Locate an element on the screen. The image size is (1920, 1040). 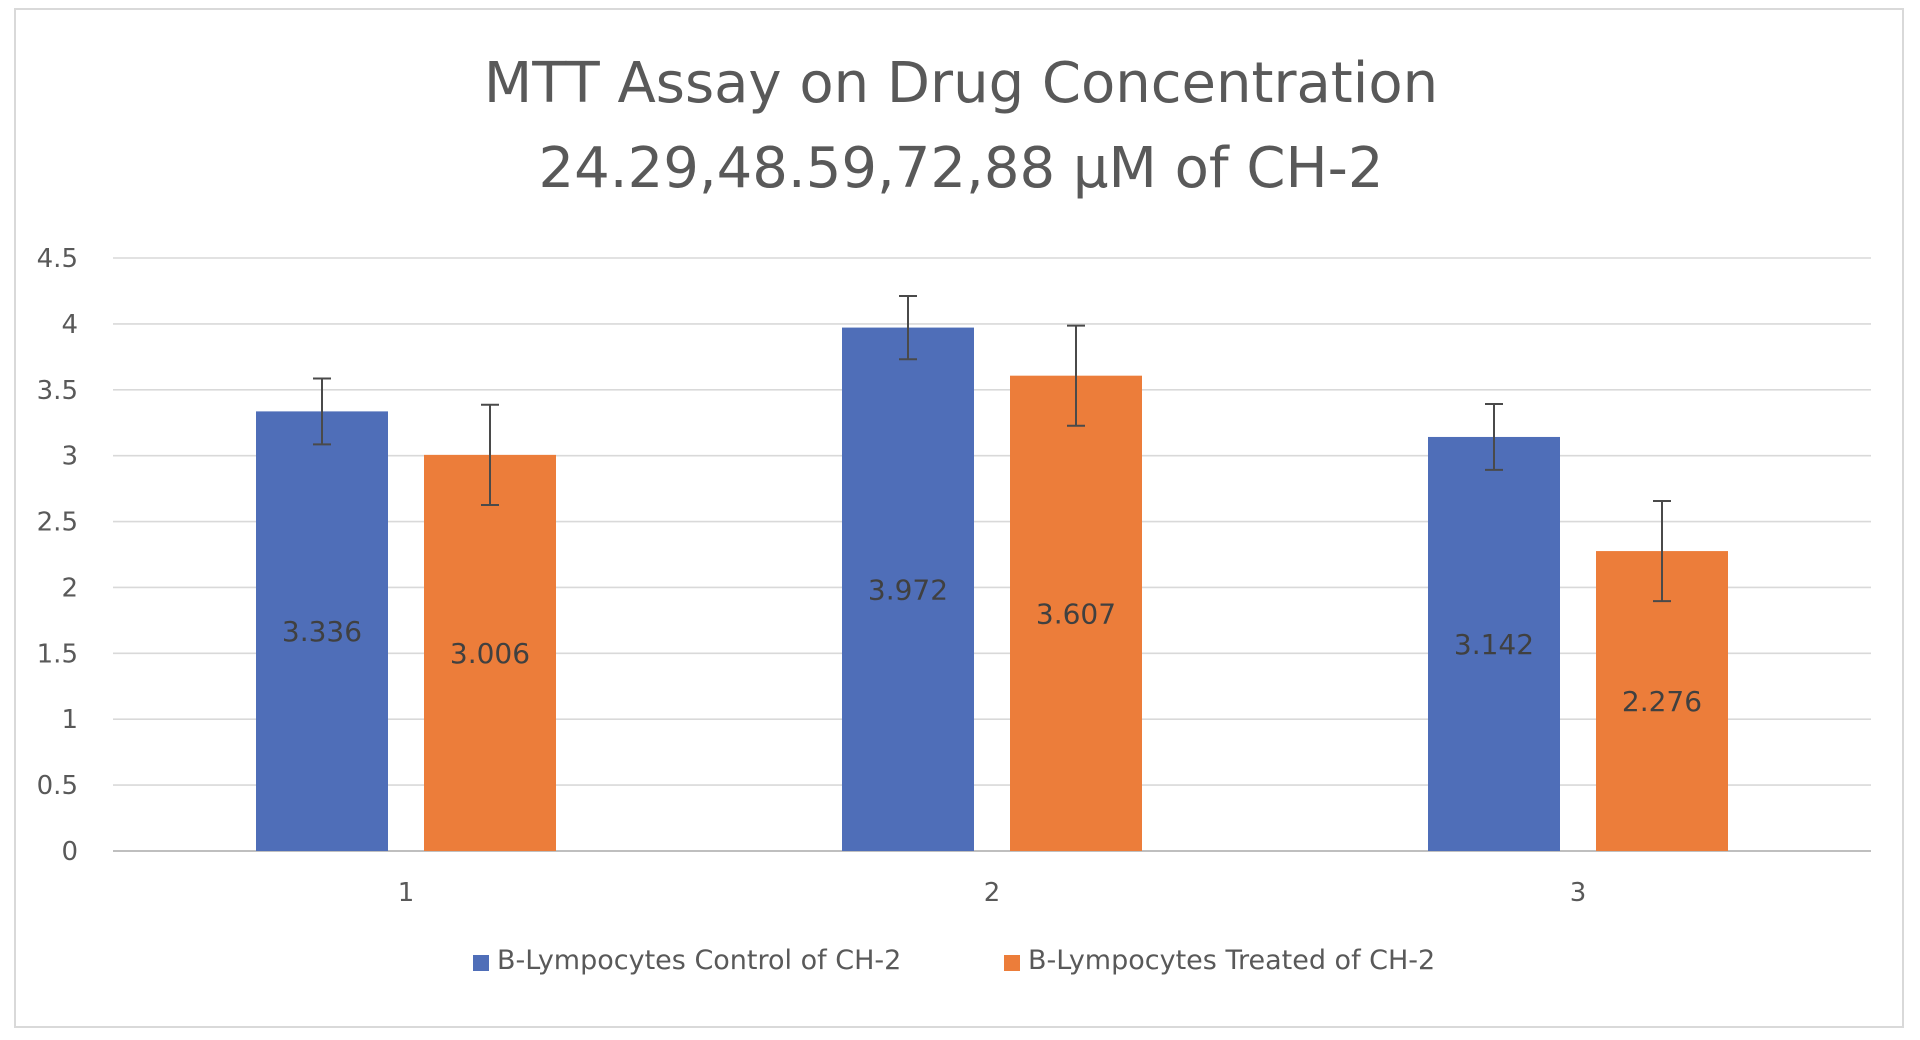
data-label: 3.142 is located at coordinates (1494, 644).